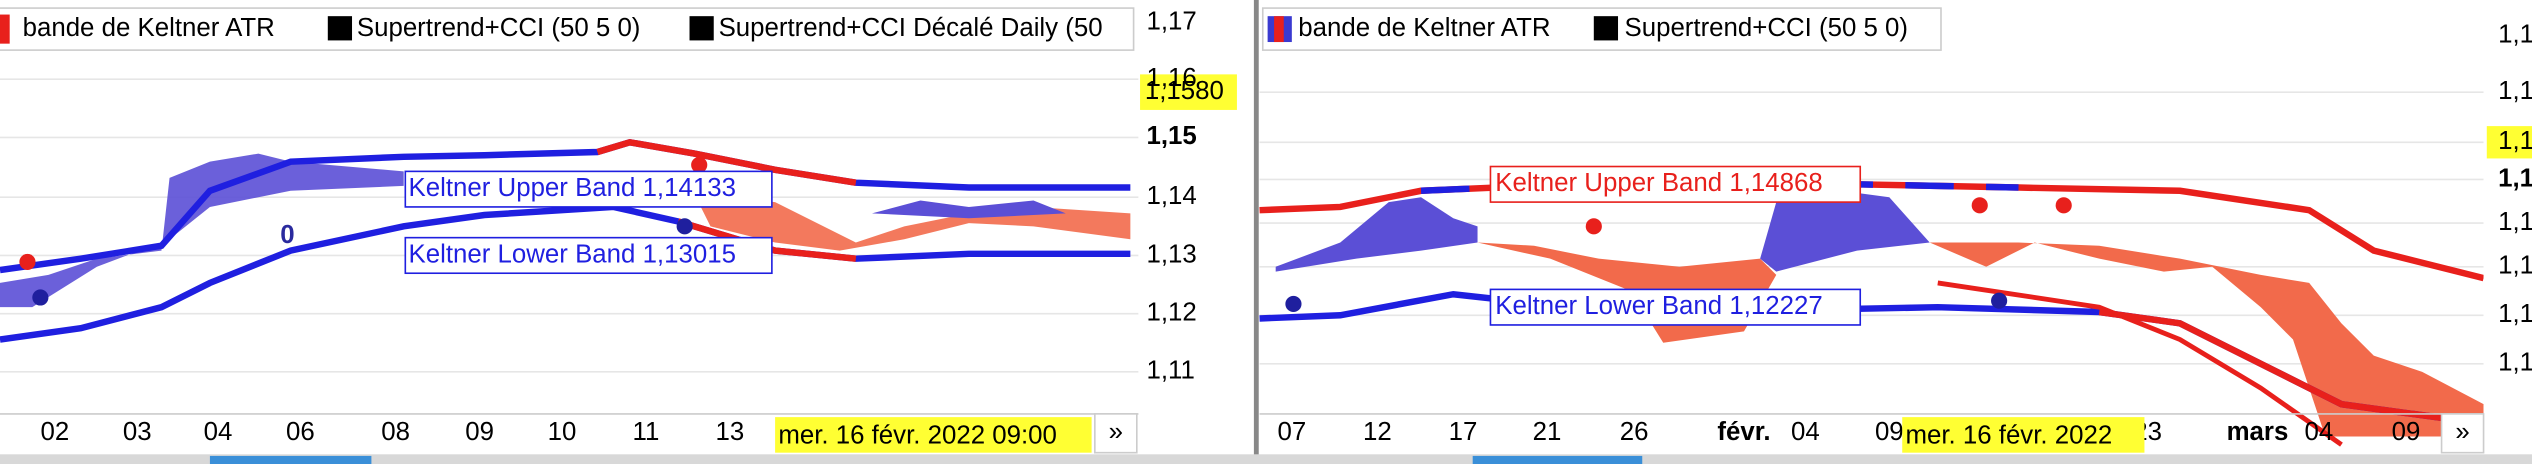  I want to click on y-tick-label: 1,13, so click(1172, 254).